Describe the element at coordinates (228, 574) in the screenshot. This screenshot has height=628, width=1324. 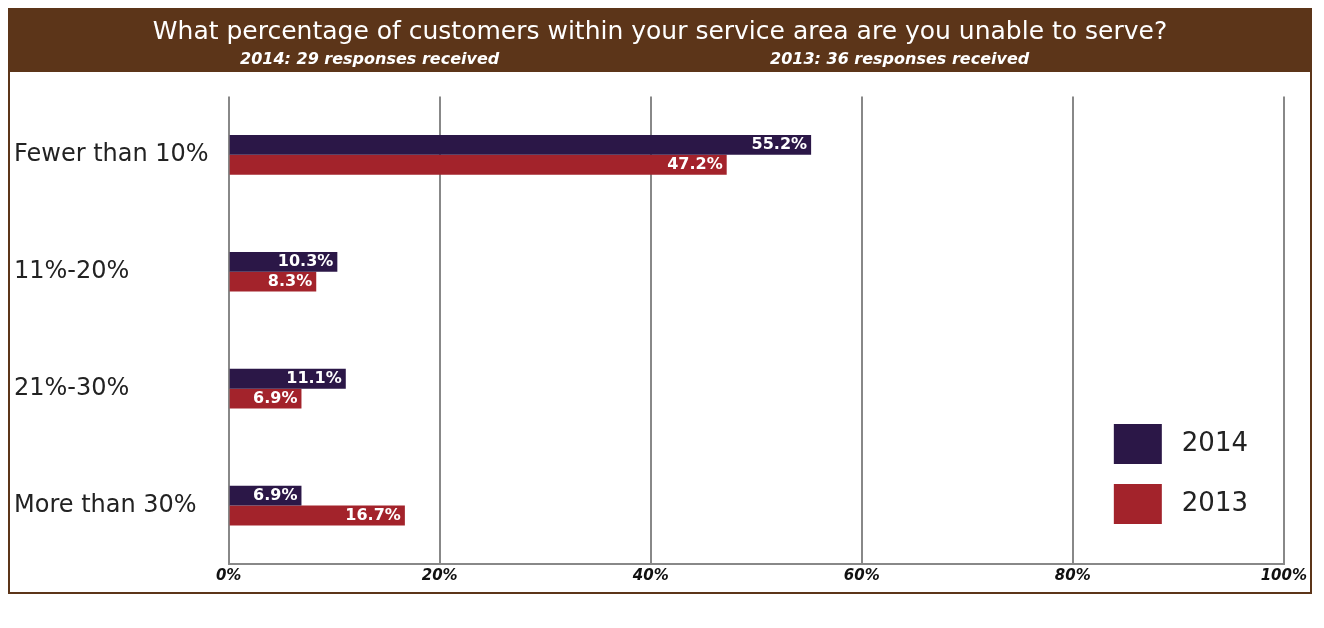
I see `x-tick-label: 0%` at that location.